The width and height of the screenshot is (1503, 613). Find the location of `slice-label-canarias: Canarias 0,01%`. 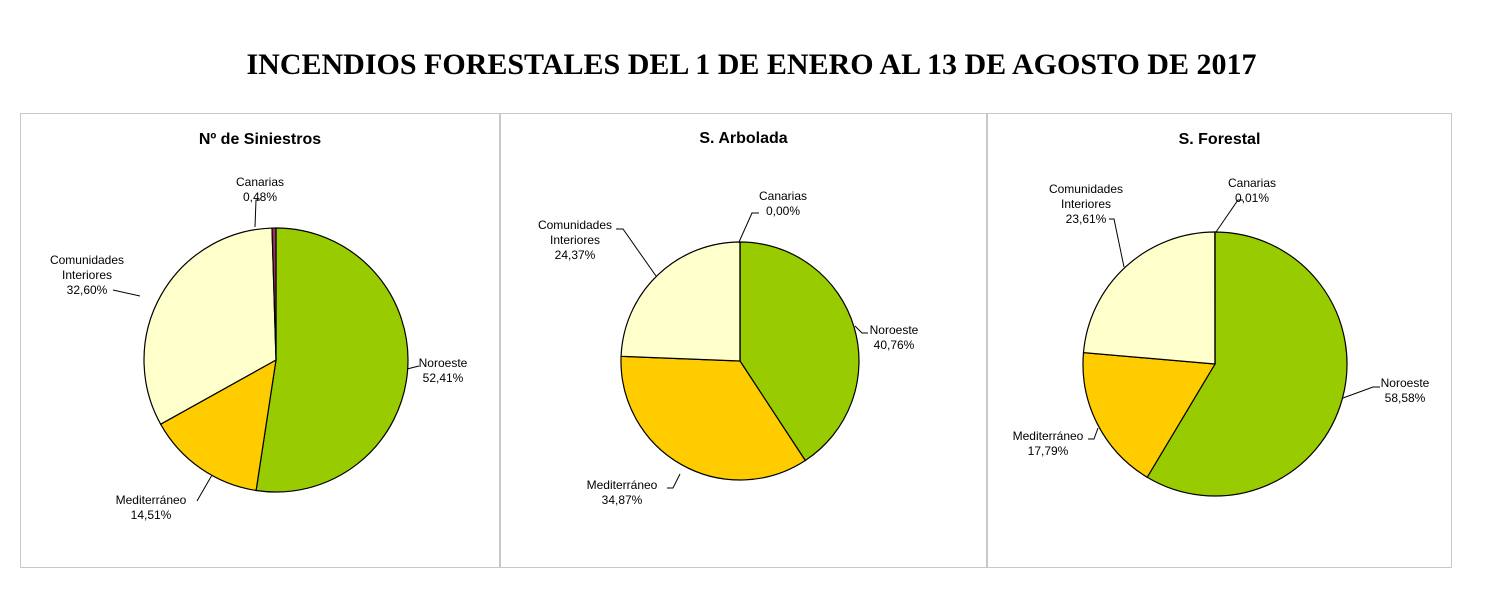

slice-label-canarias: Canarias 0,01% is located at coordinates (1252, 190).